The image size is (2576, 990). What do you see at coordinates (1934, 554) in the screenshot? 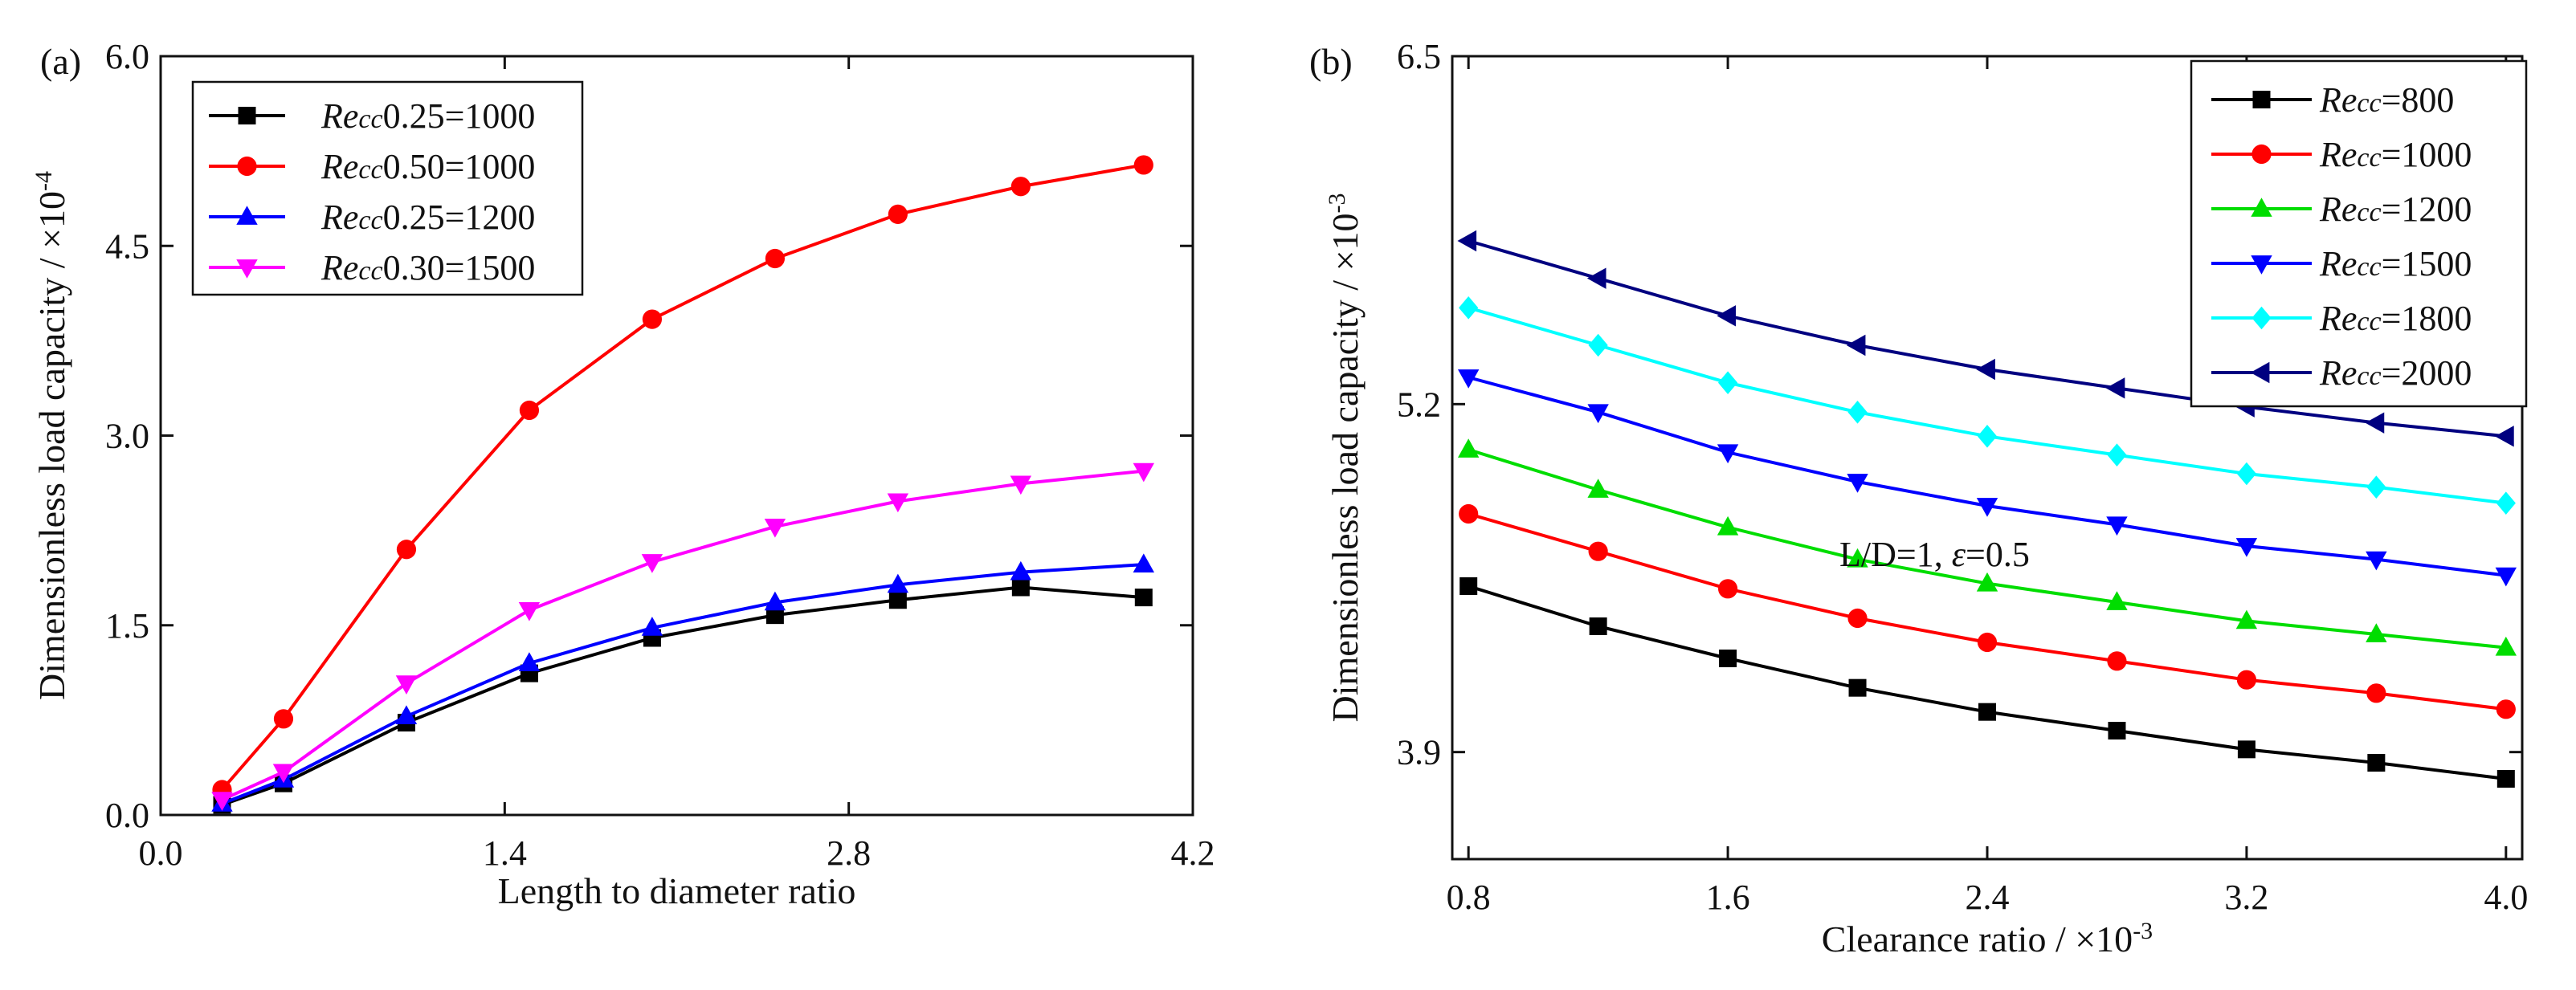
I see `annotation: L/D=1, ε=0.5` at bounding box center [1934, 554].